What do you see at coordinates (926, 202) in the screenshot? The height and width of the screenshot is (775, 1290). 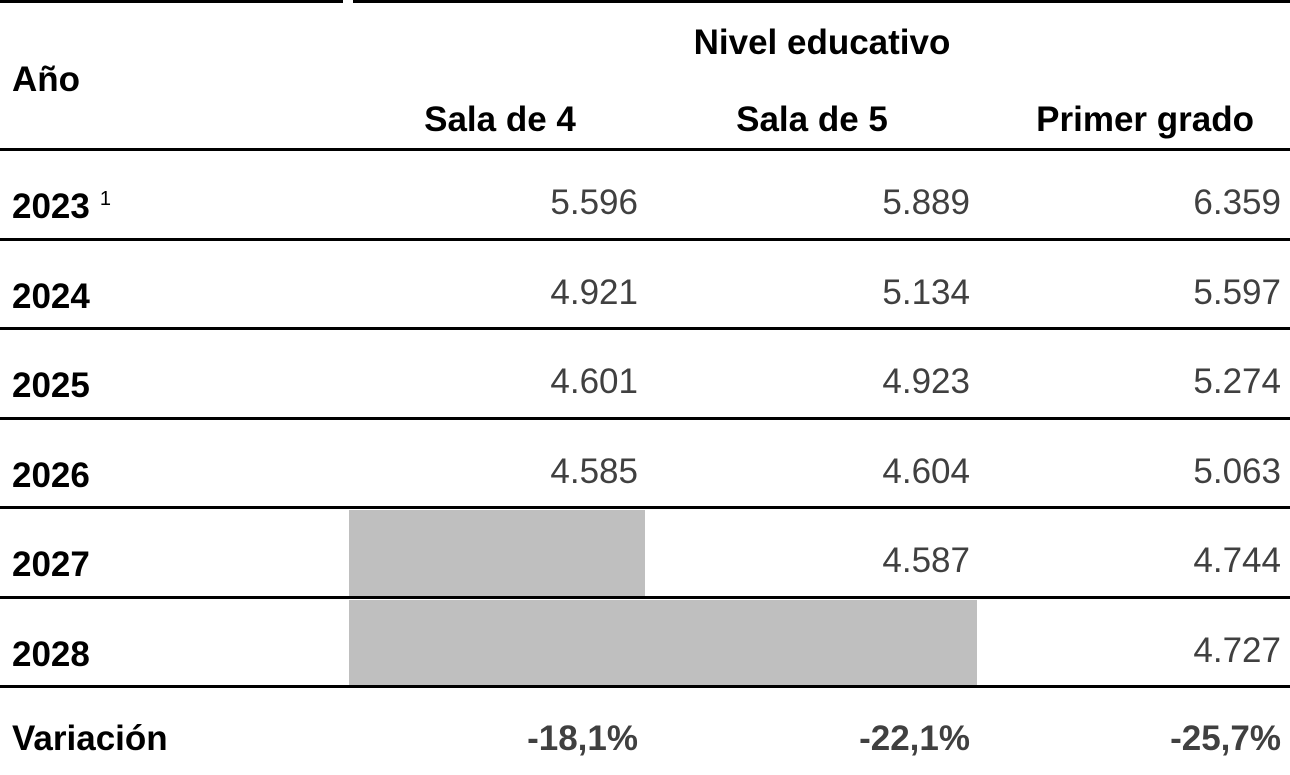 I see `cell-value: 5.889` at bounding box center [926, 202].